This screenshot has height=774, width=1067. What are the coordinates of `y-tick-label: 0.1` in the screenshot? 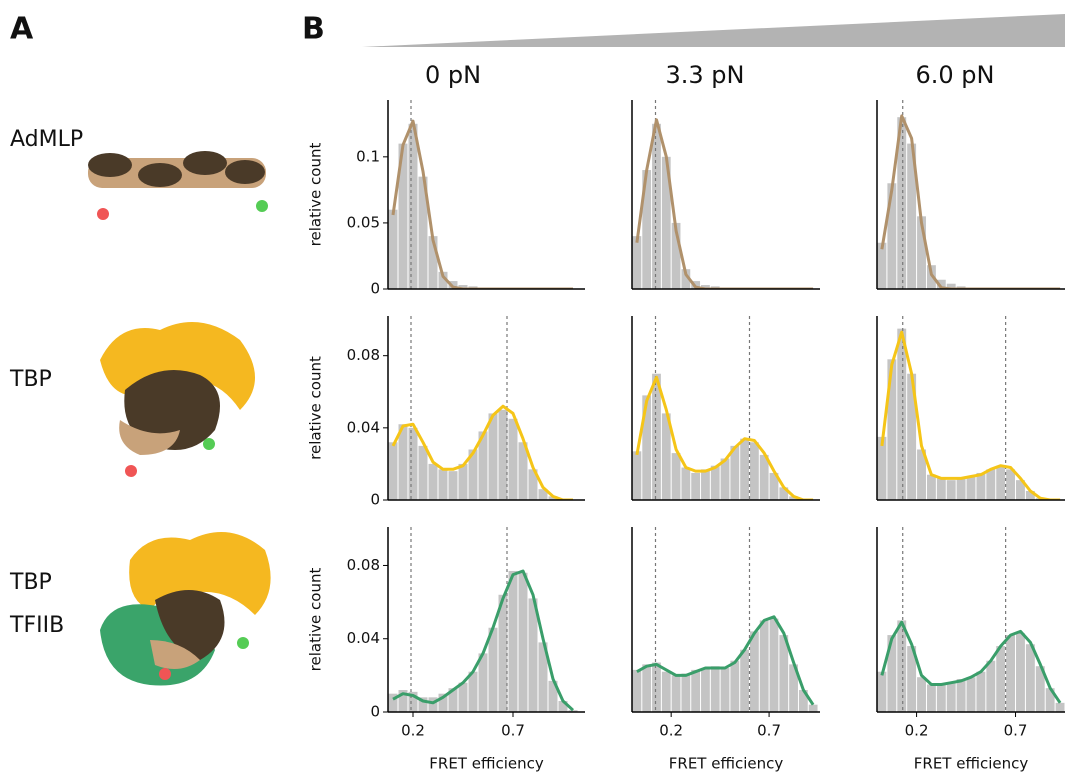 It's located at (368, 156).